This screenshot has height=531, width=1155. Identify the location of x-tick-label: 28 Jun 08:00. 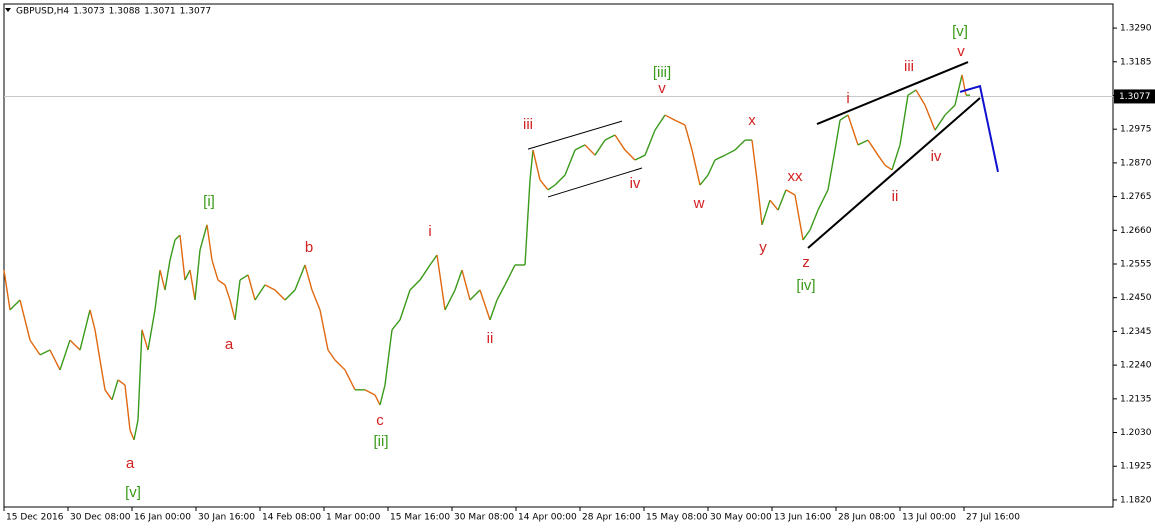
(866, 518).